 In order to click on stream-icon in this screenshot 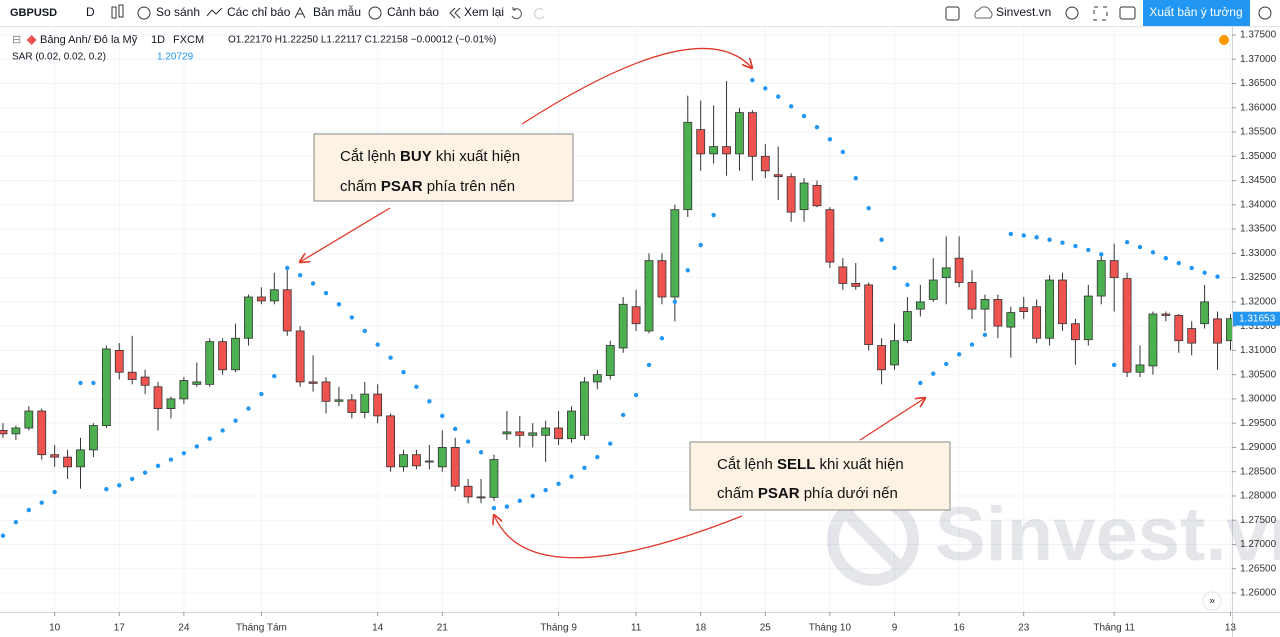, I will do `click(1265, 13)`.